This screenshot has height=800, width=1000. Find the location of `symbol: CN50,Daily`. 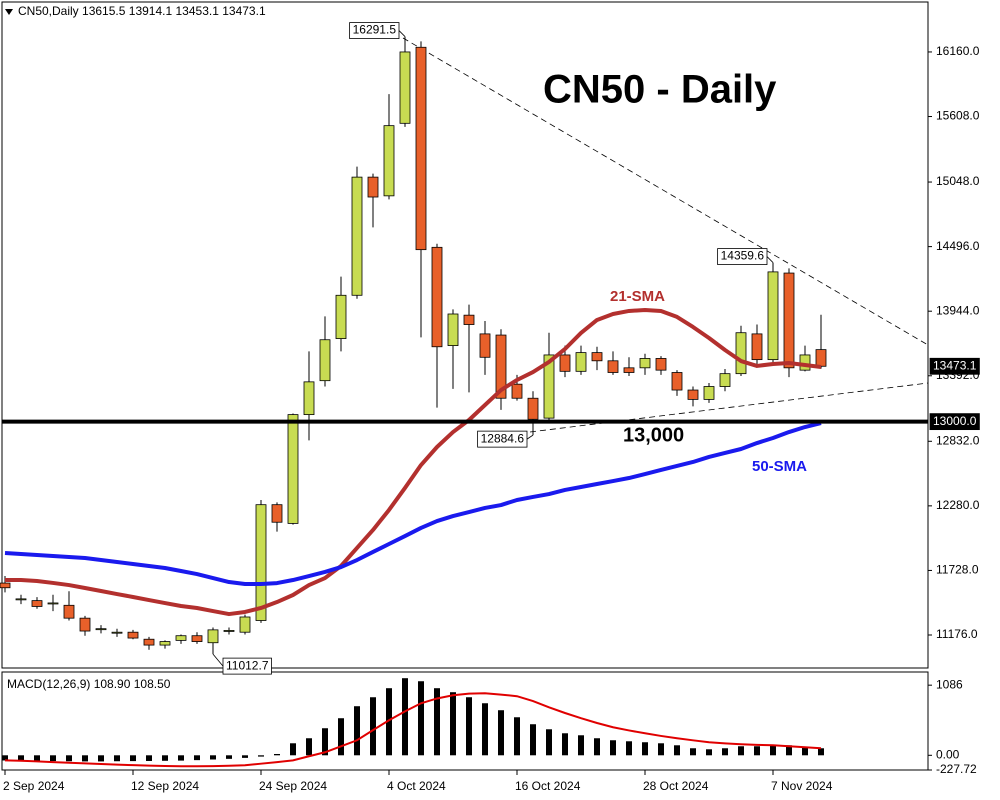

symbol: CN50,Daily is located at coordinates (48, 11).